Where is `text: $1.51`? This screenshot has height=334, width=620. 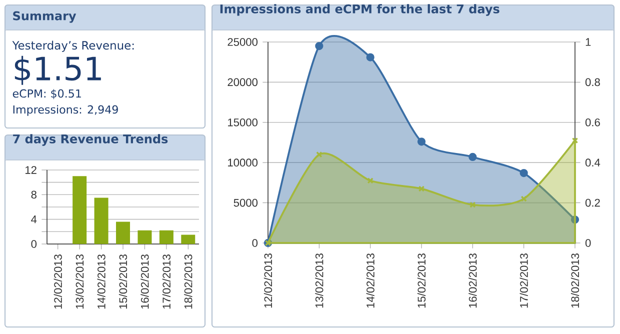
text: $1.51 is located at coordinates (57, 70).